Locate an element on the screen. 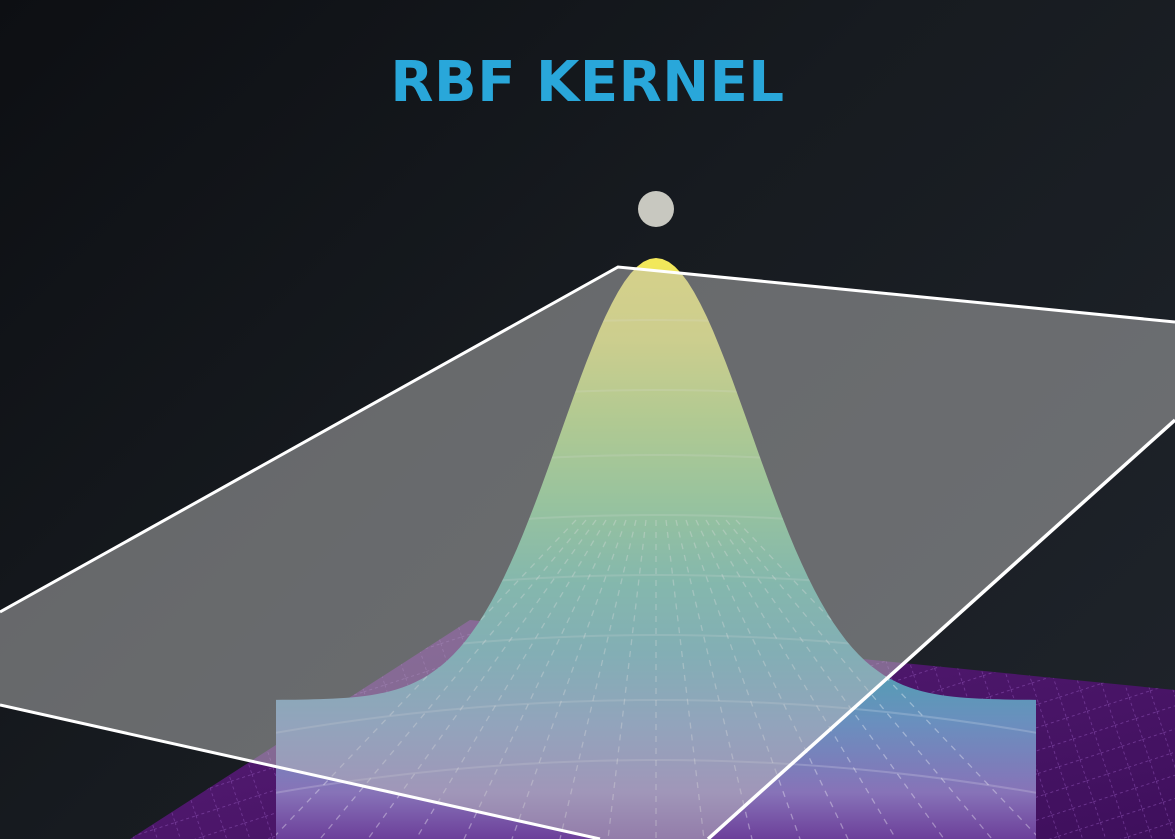  figure-title: RBF KERNEL is located at coordinates (587, 82).